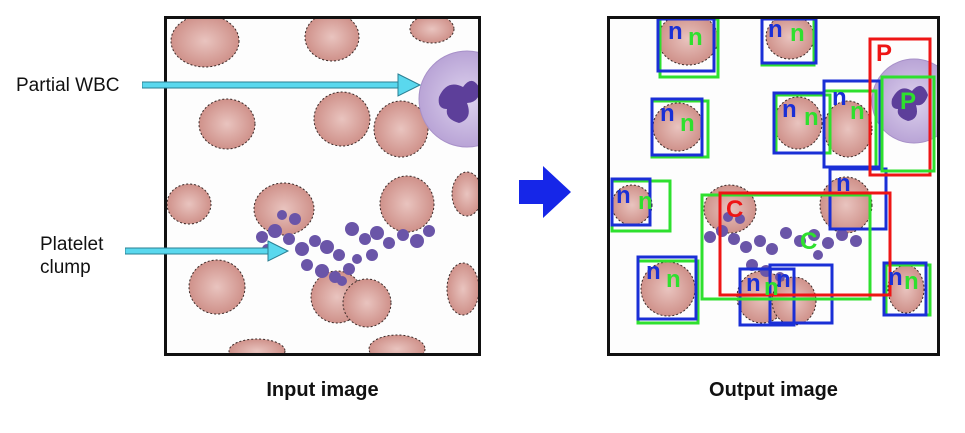 The height and width of the screenshot is (433, 965). I want to click on platelet-clump-label: Platelet clump, so click(71, 256).